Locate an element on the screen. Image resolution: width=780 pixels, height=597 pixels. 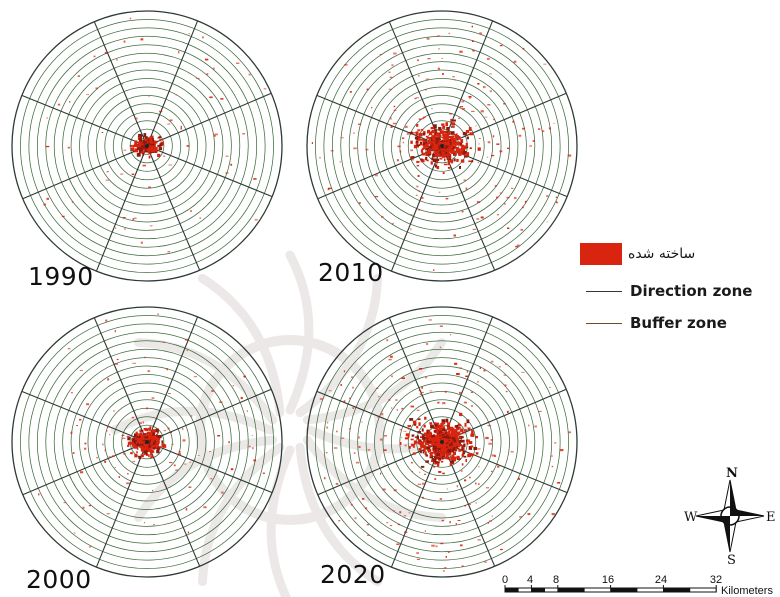
scale-segment-light is located at coordinates (551, 590).